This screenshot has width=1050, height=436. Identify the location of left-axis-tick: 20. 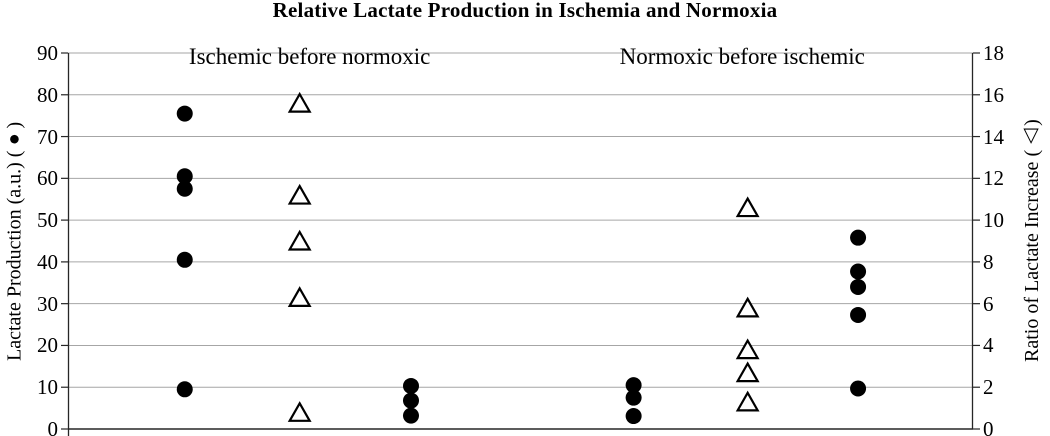
(47, 345).